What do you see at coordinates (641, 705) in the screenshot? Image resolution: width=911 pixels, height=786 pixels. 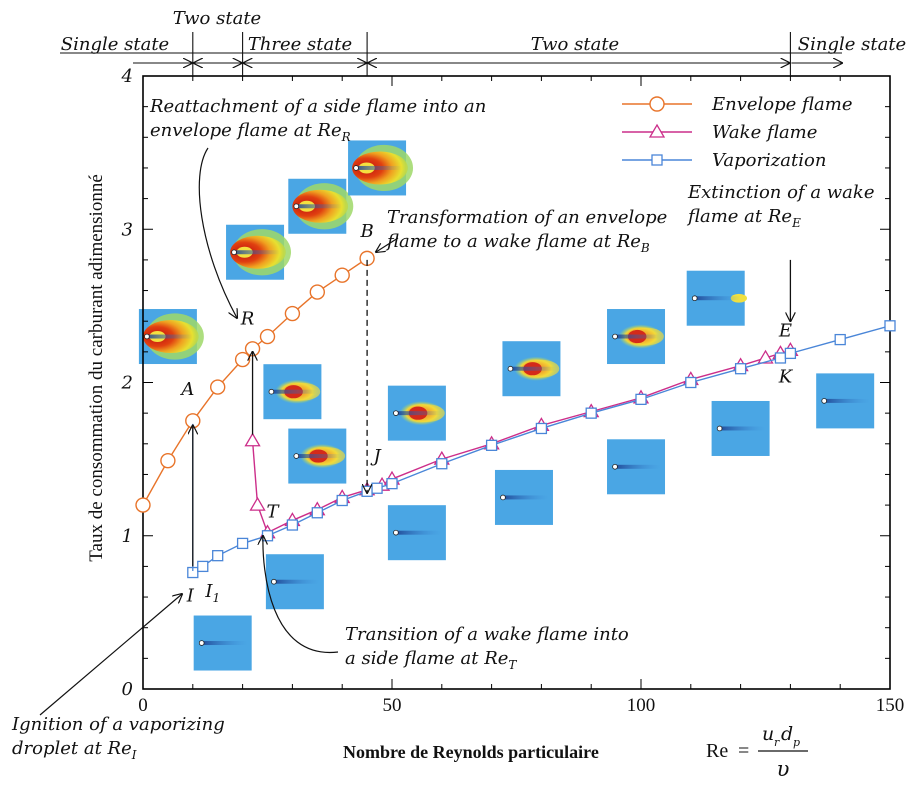 I see `x-tick-label: 100` at bounding box center [641, 705].